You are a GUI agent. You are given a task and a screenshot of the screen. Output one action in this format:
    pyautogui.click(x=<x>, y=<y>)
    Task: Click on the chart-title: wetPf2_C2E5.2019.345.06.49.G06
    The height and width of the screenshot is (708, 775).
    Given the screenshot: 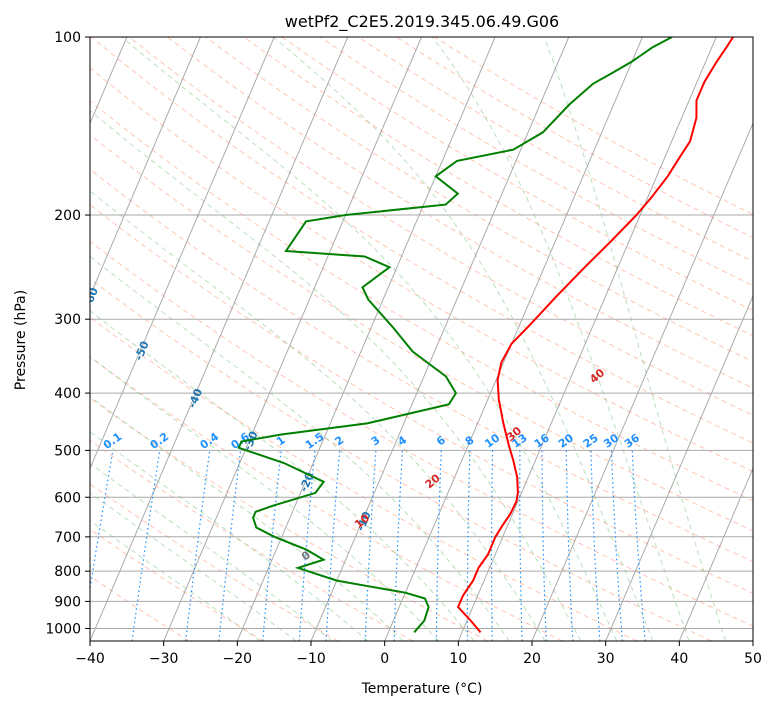 What is the action you would take?
    pyautogui.click(x=422, y=22)
    